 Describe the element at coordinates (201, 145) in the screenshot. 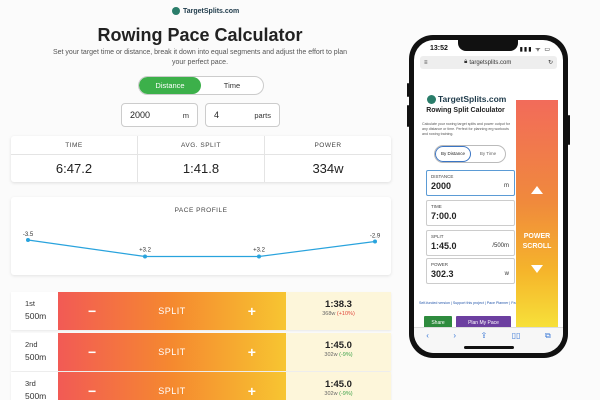

I see `stat-avg-split-label: AVG. SPLIT` at that location.